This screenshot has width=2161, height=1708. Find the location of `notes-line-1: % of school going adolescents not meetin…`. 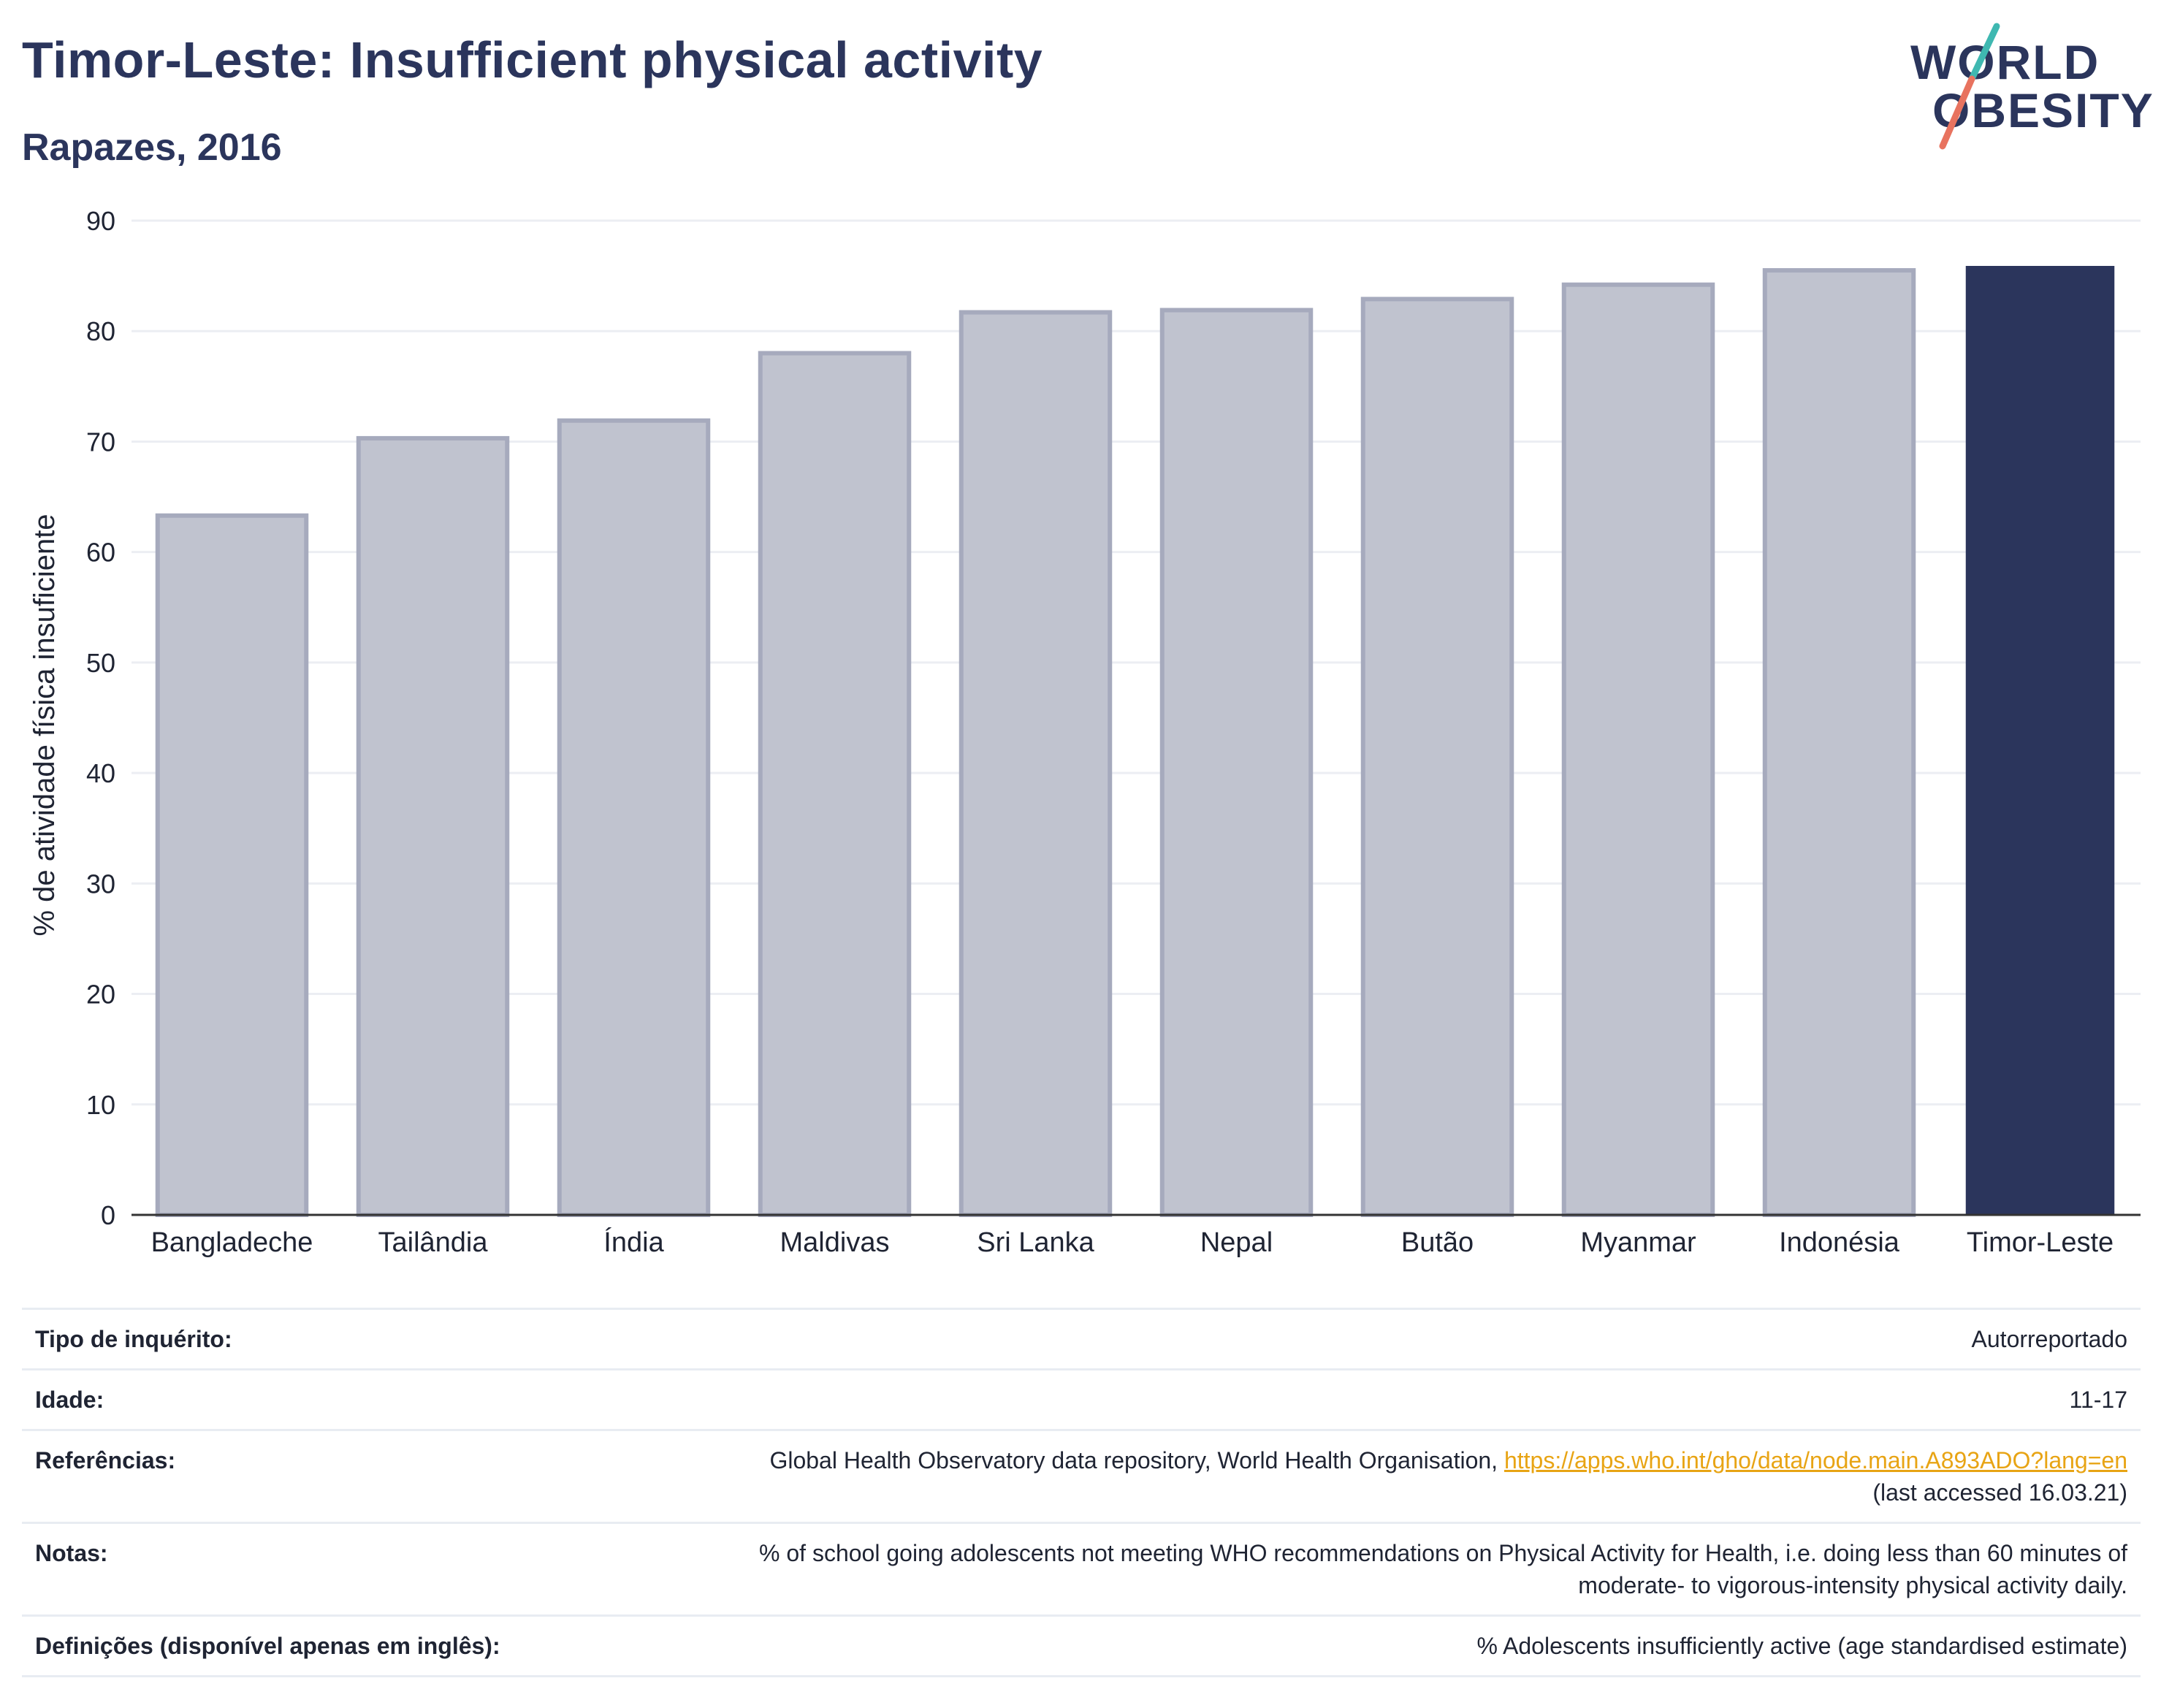

notes-line-1: % of school going adolescents not meetin… is located at coordinates (1443, 1553).